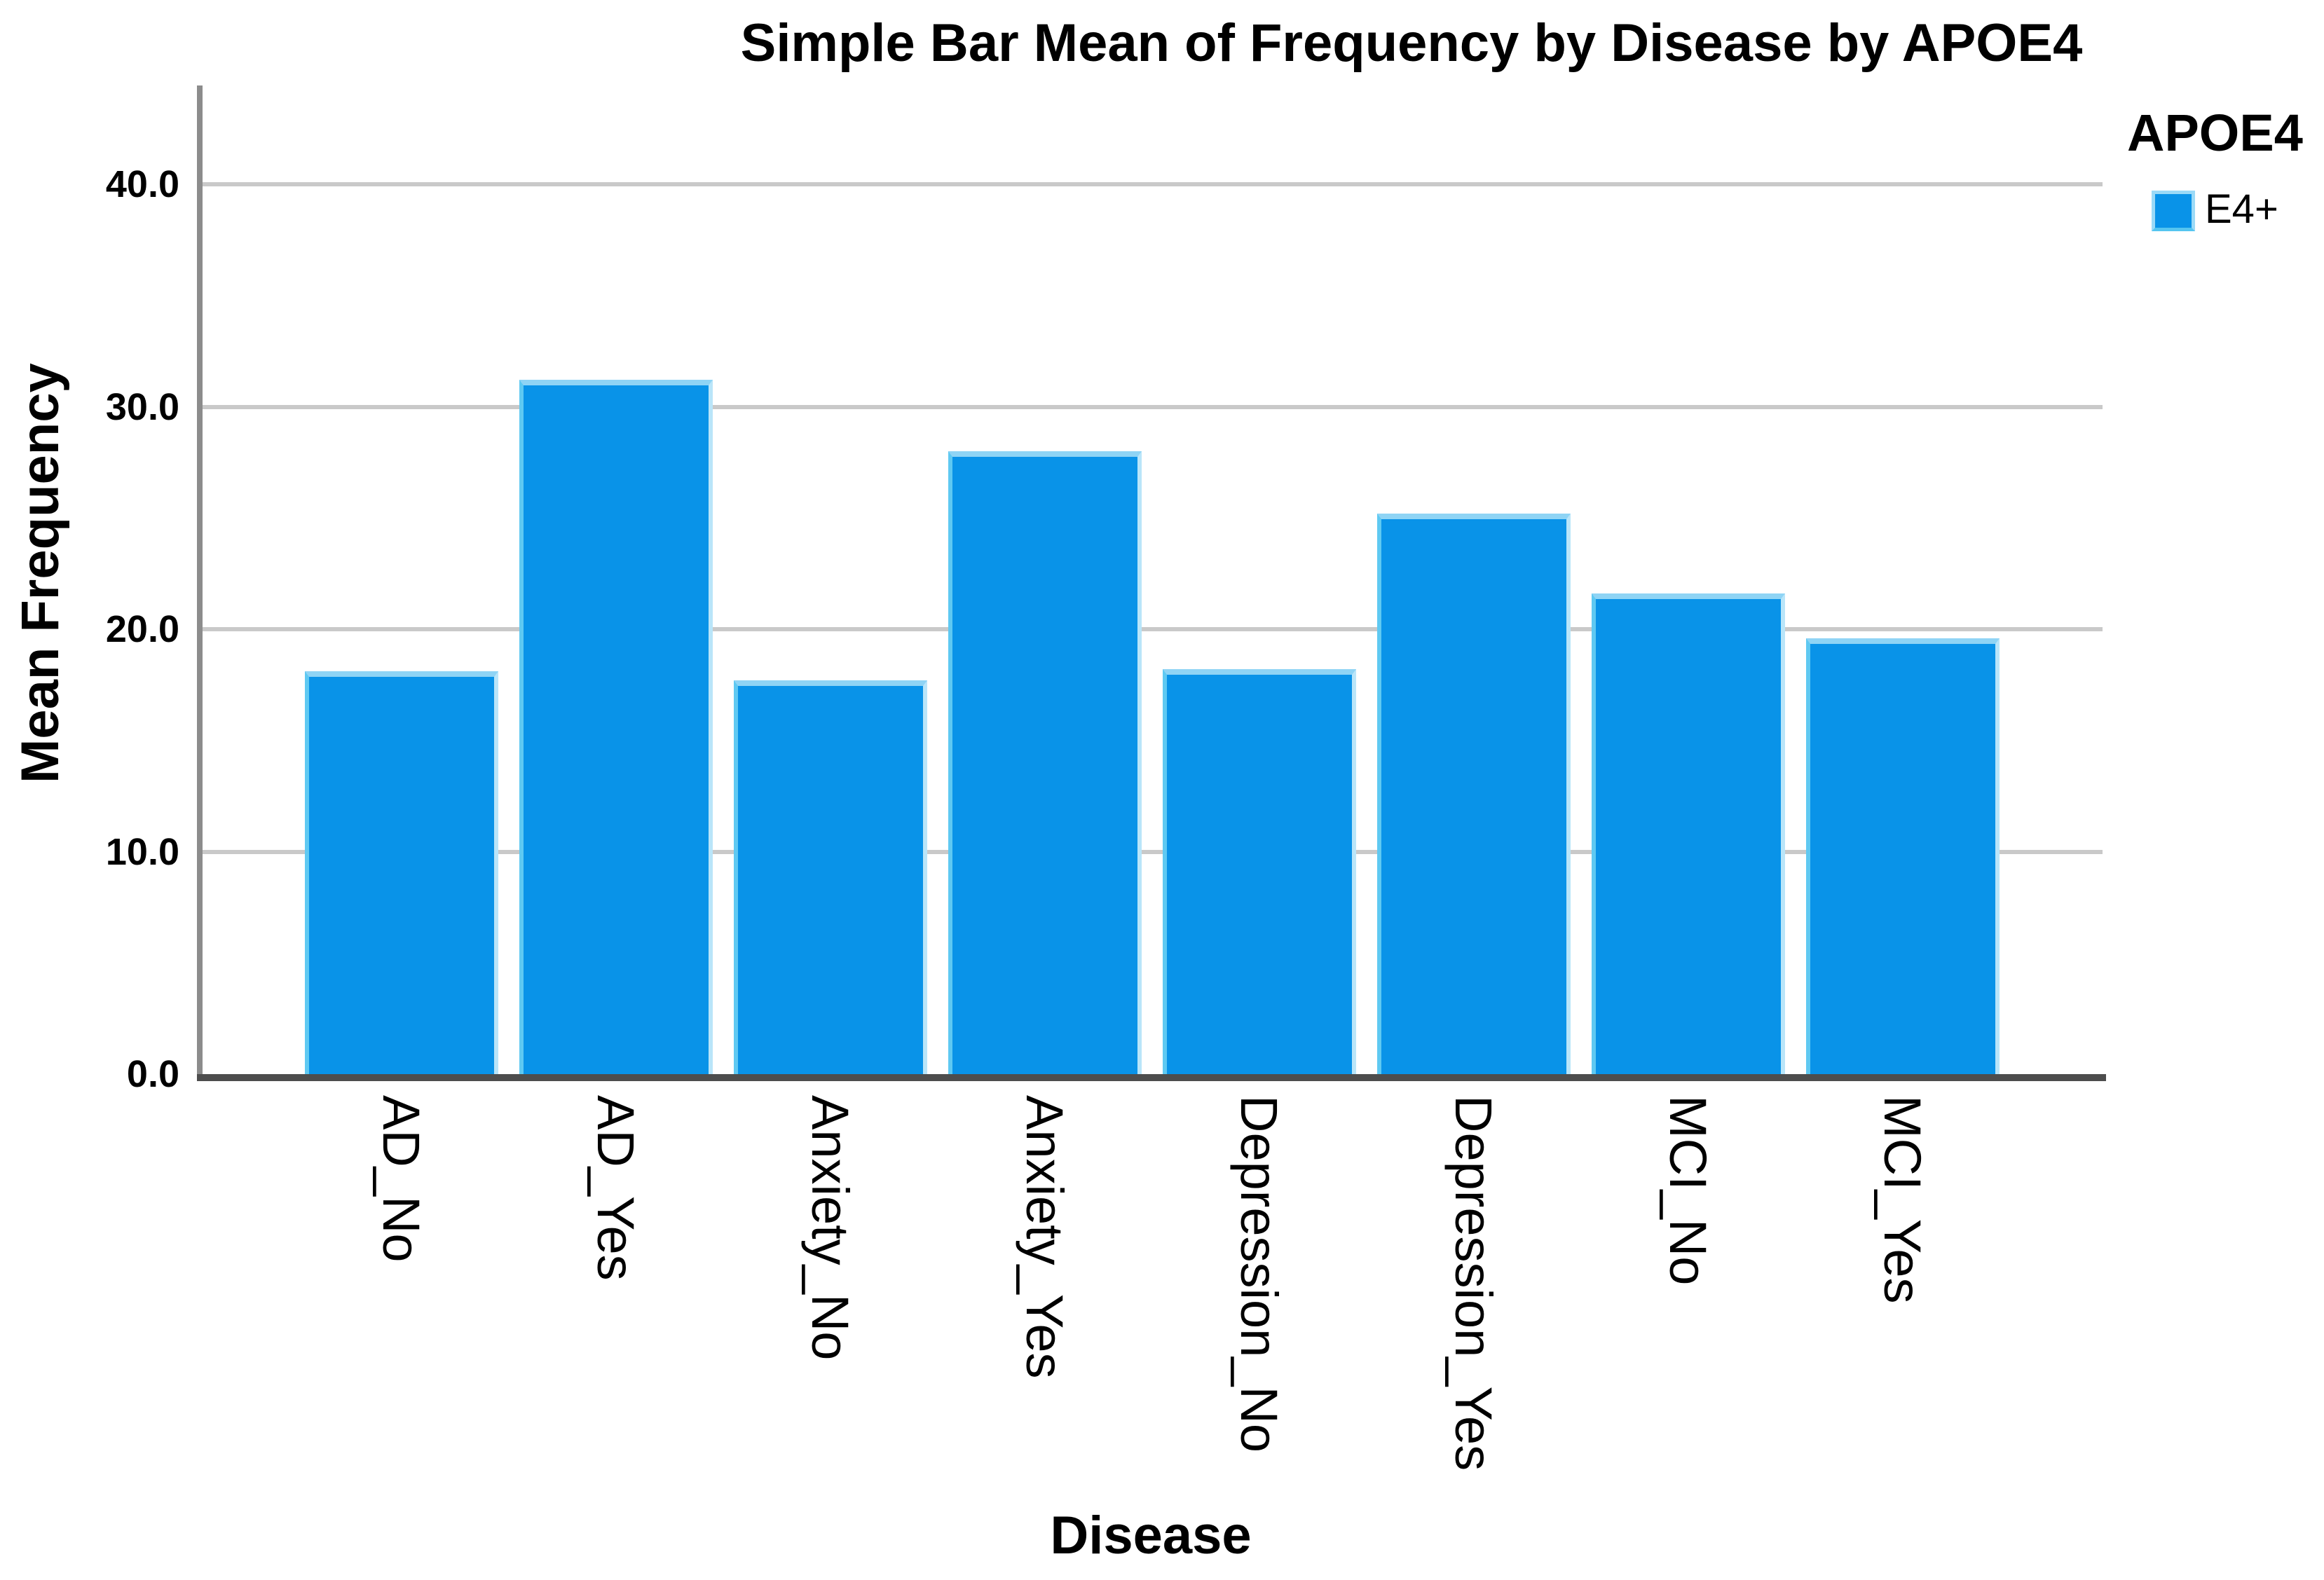 This screenshot has width=2324, height=1580. Describe the element at coordinates (1151, 1536) in the screenshot. I see `x-axis-title: Disease` at that location.